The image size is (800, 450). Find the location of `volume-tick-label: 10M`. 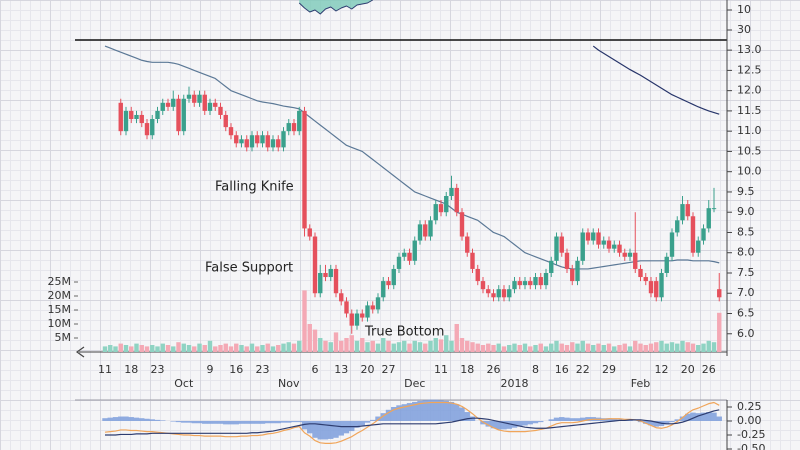

volume-tick-label: 10M is located at coordinates (60, 323).